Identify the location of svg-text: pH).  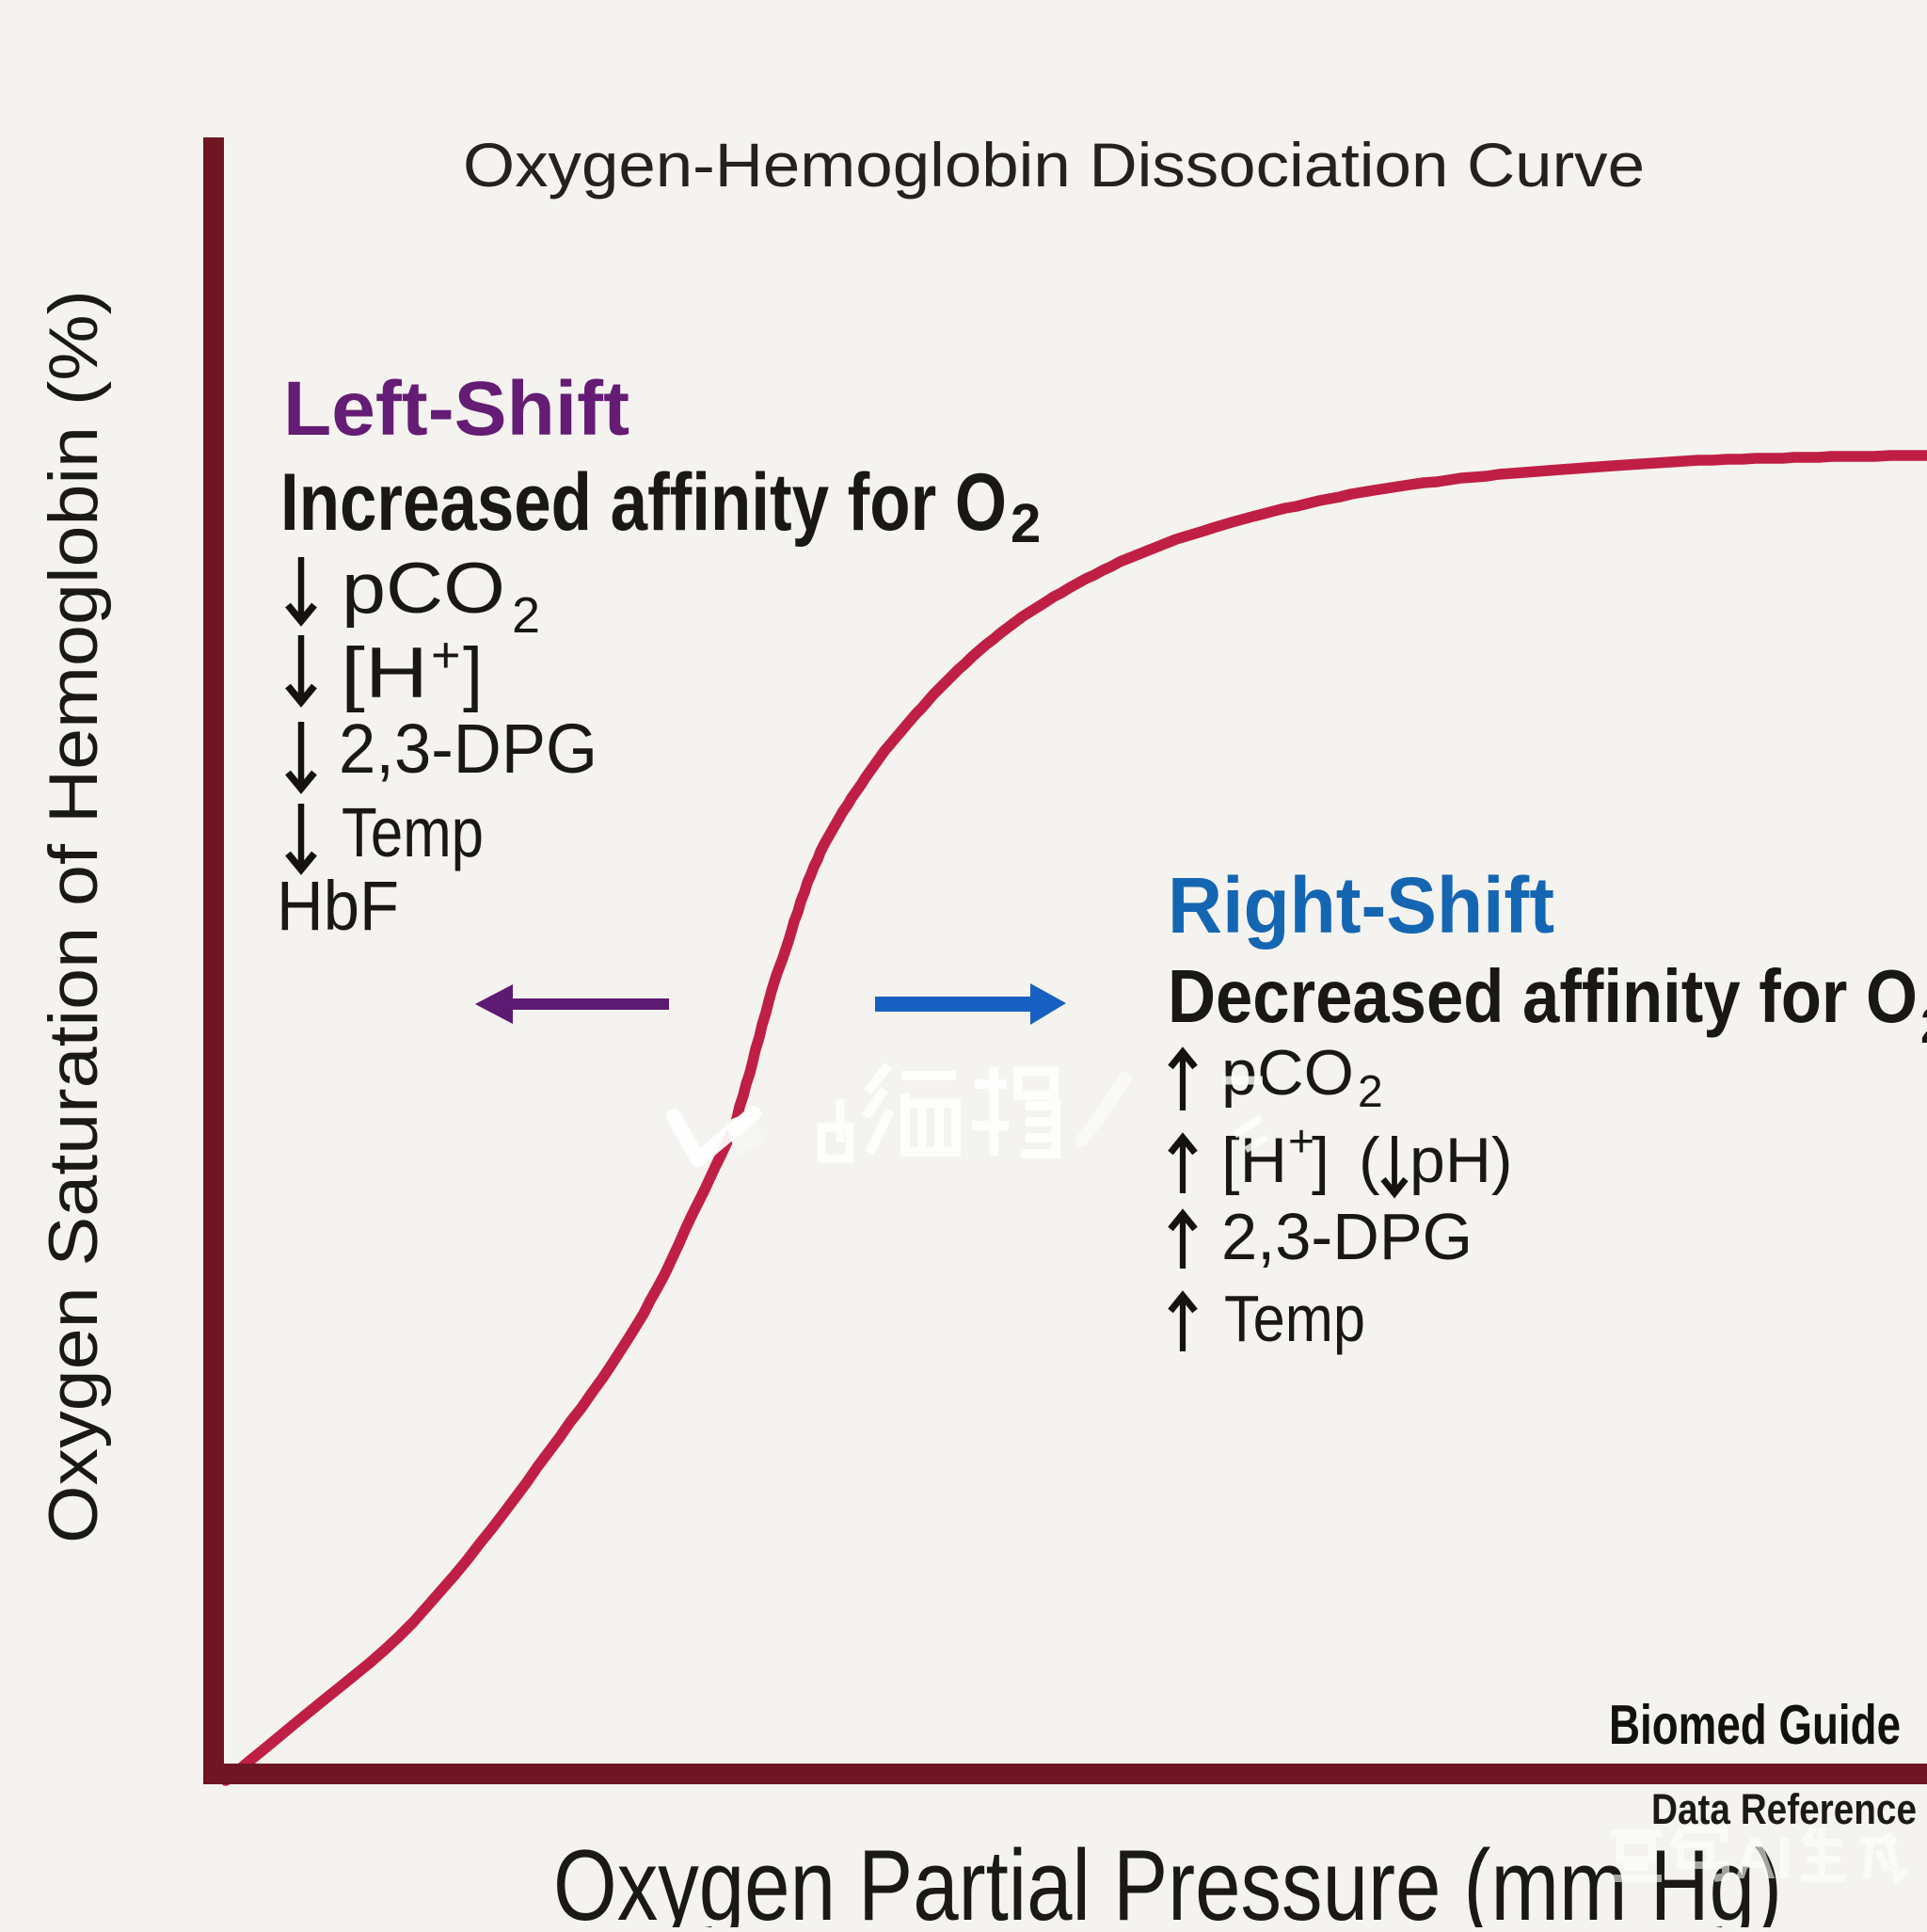
(1461, 1160).